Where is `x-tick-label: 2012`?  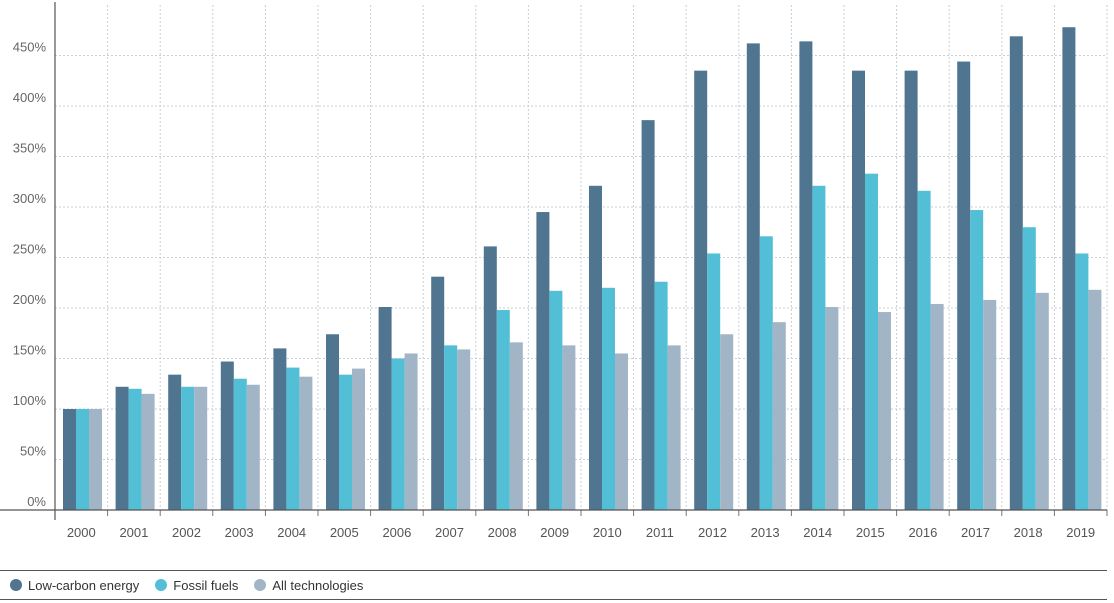 x-tick-label: 2012 is located at coordinates (712, 532).